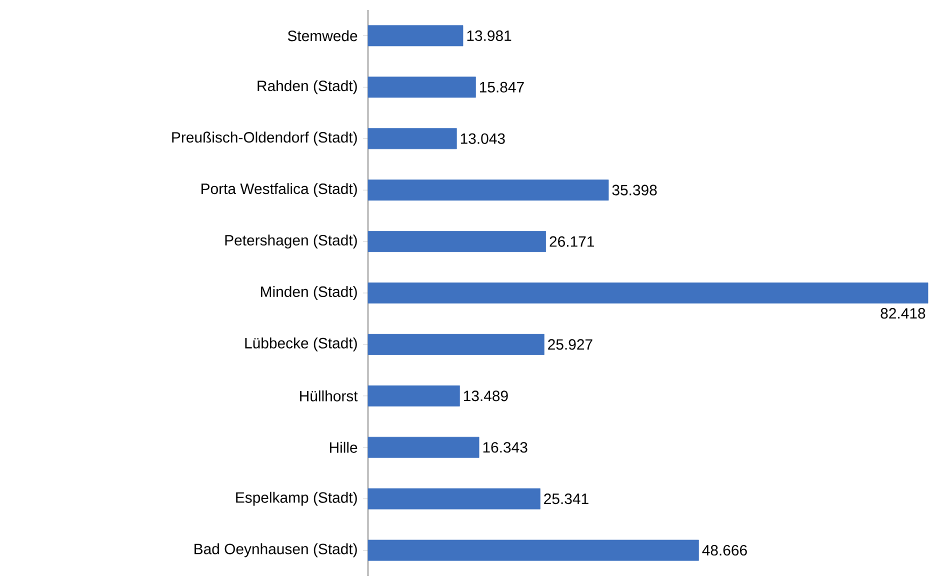  Describe the element at coordinates (502, 87) in the screenshot. I see `data-label: 15.847` at that location.